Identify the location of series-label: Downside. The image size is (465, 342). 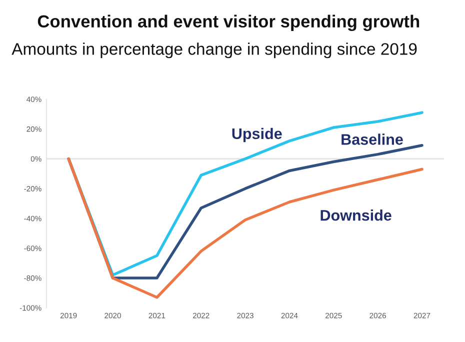
(356, 215).